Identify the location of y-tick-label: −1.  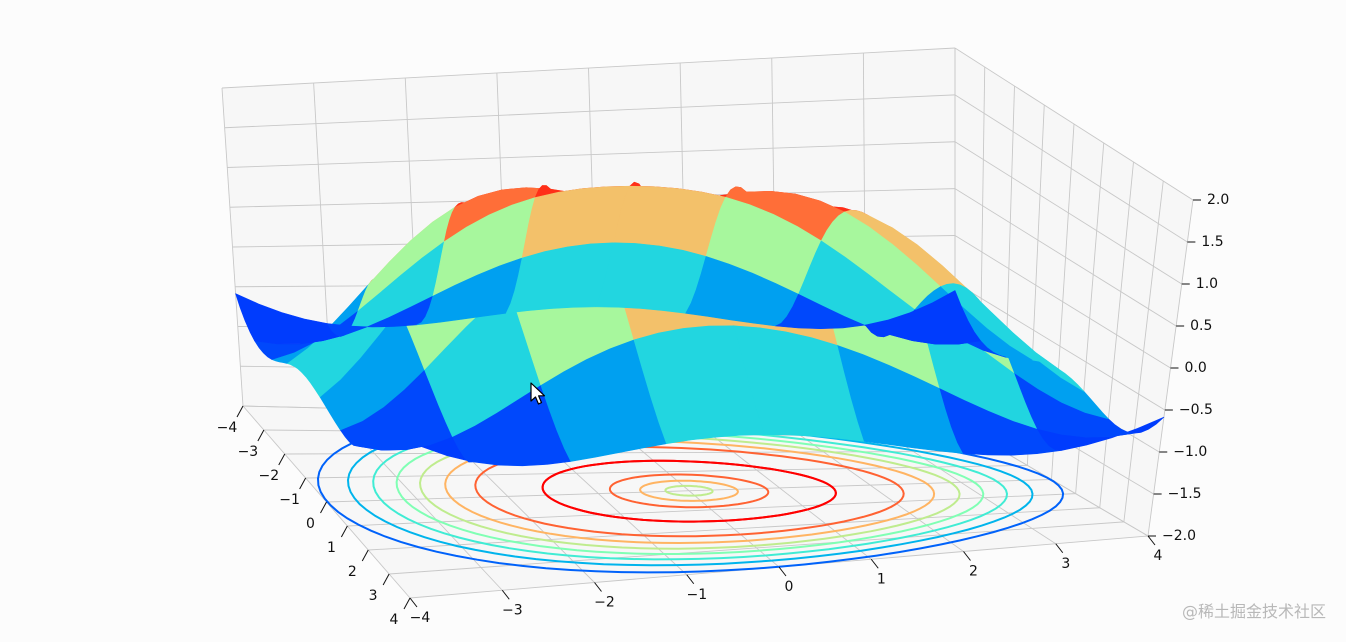
(696, 595).